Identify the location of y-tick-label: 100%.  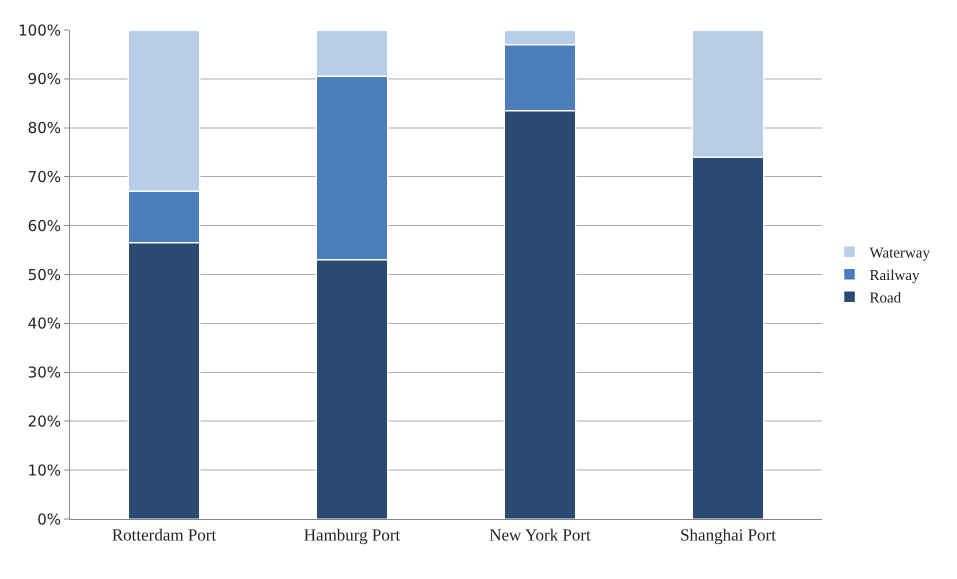
(39, 30).